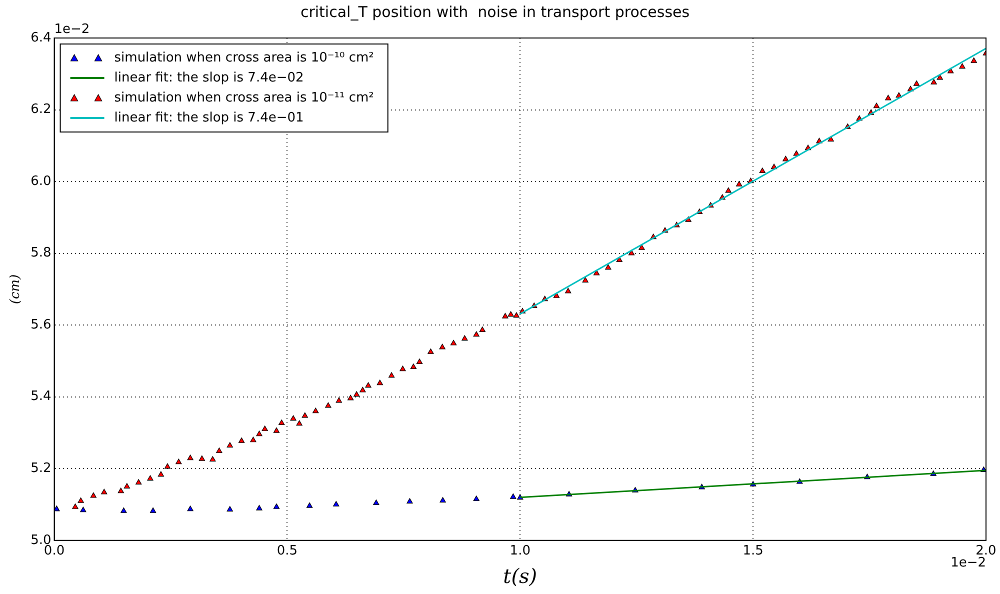  Describe the element at coordinates (41, 38) in the screenshot. I see `y-tick-label: 6.4` at that location.